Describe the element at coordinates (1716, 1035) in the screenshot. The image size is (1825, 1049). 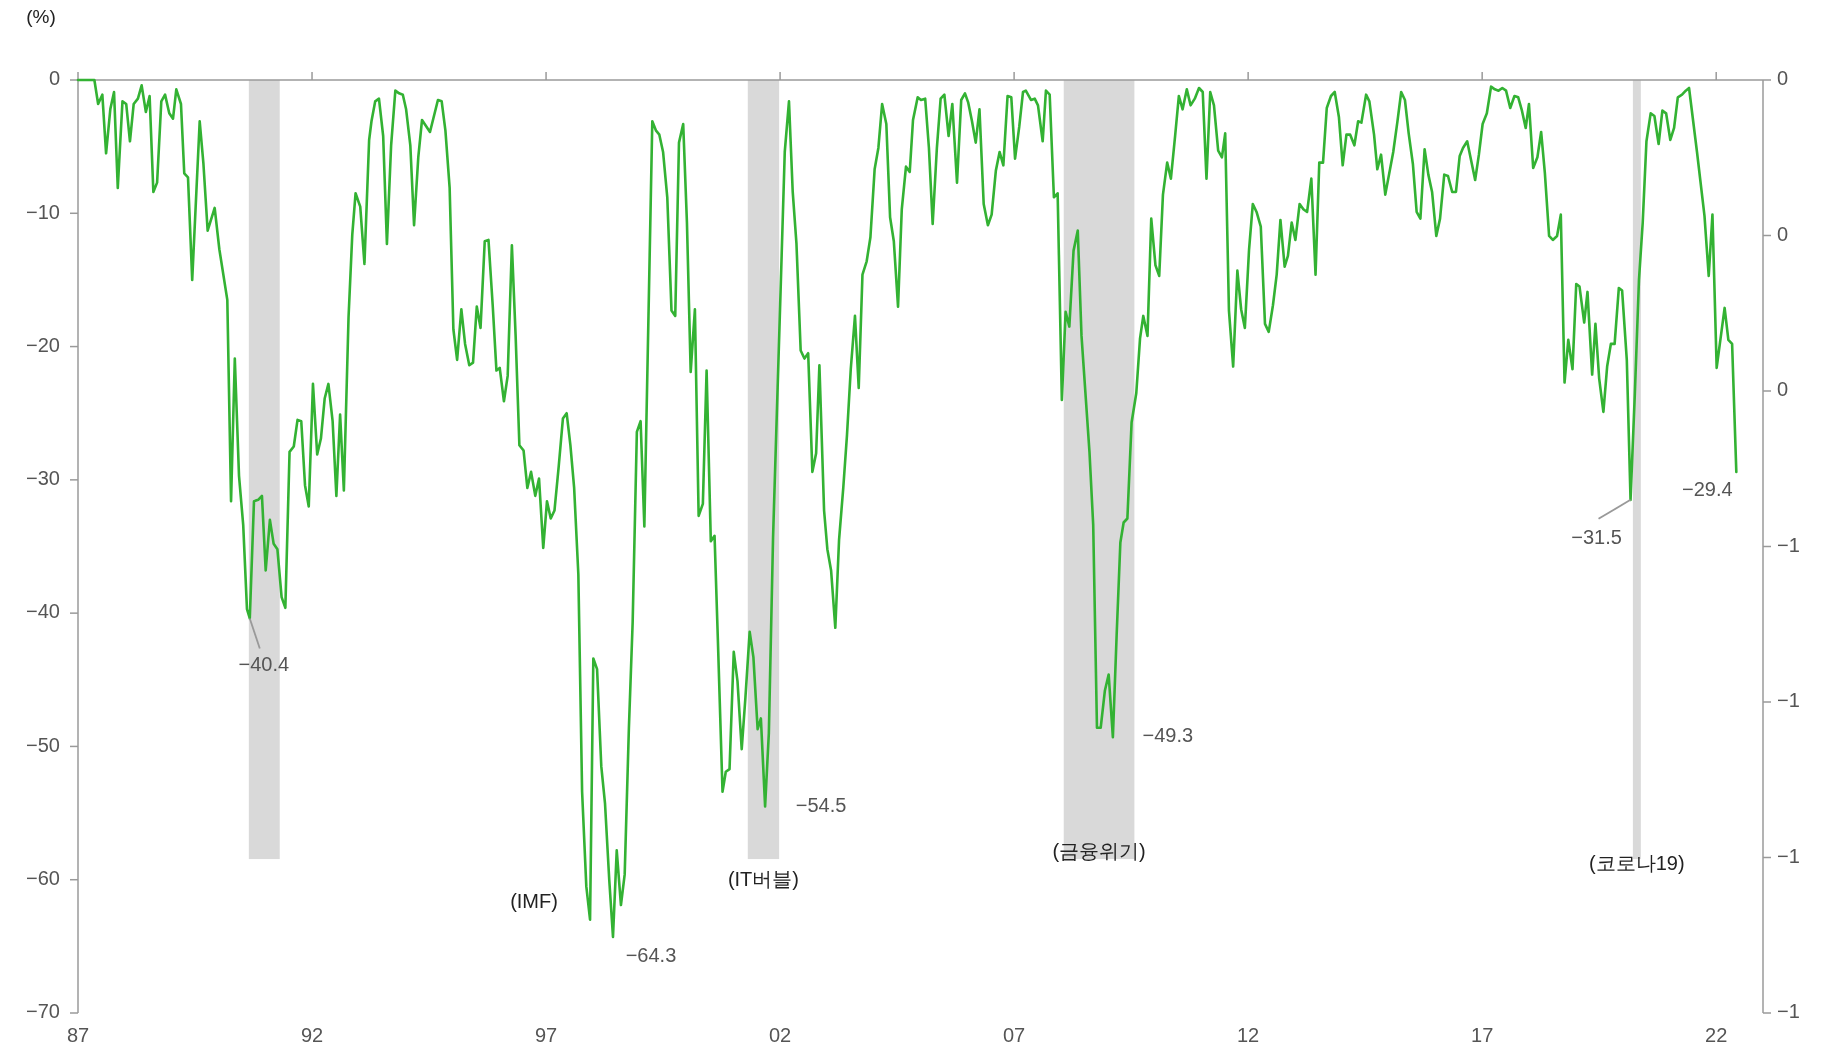
I see `x-tick-label: 22` at that location.